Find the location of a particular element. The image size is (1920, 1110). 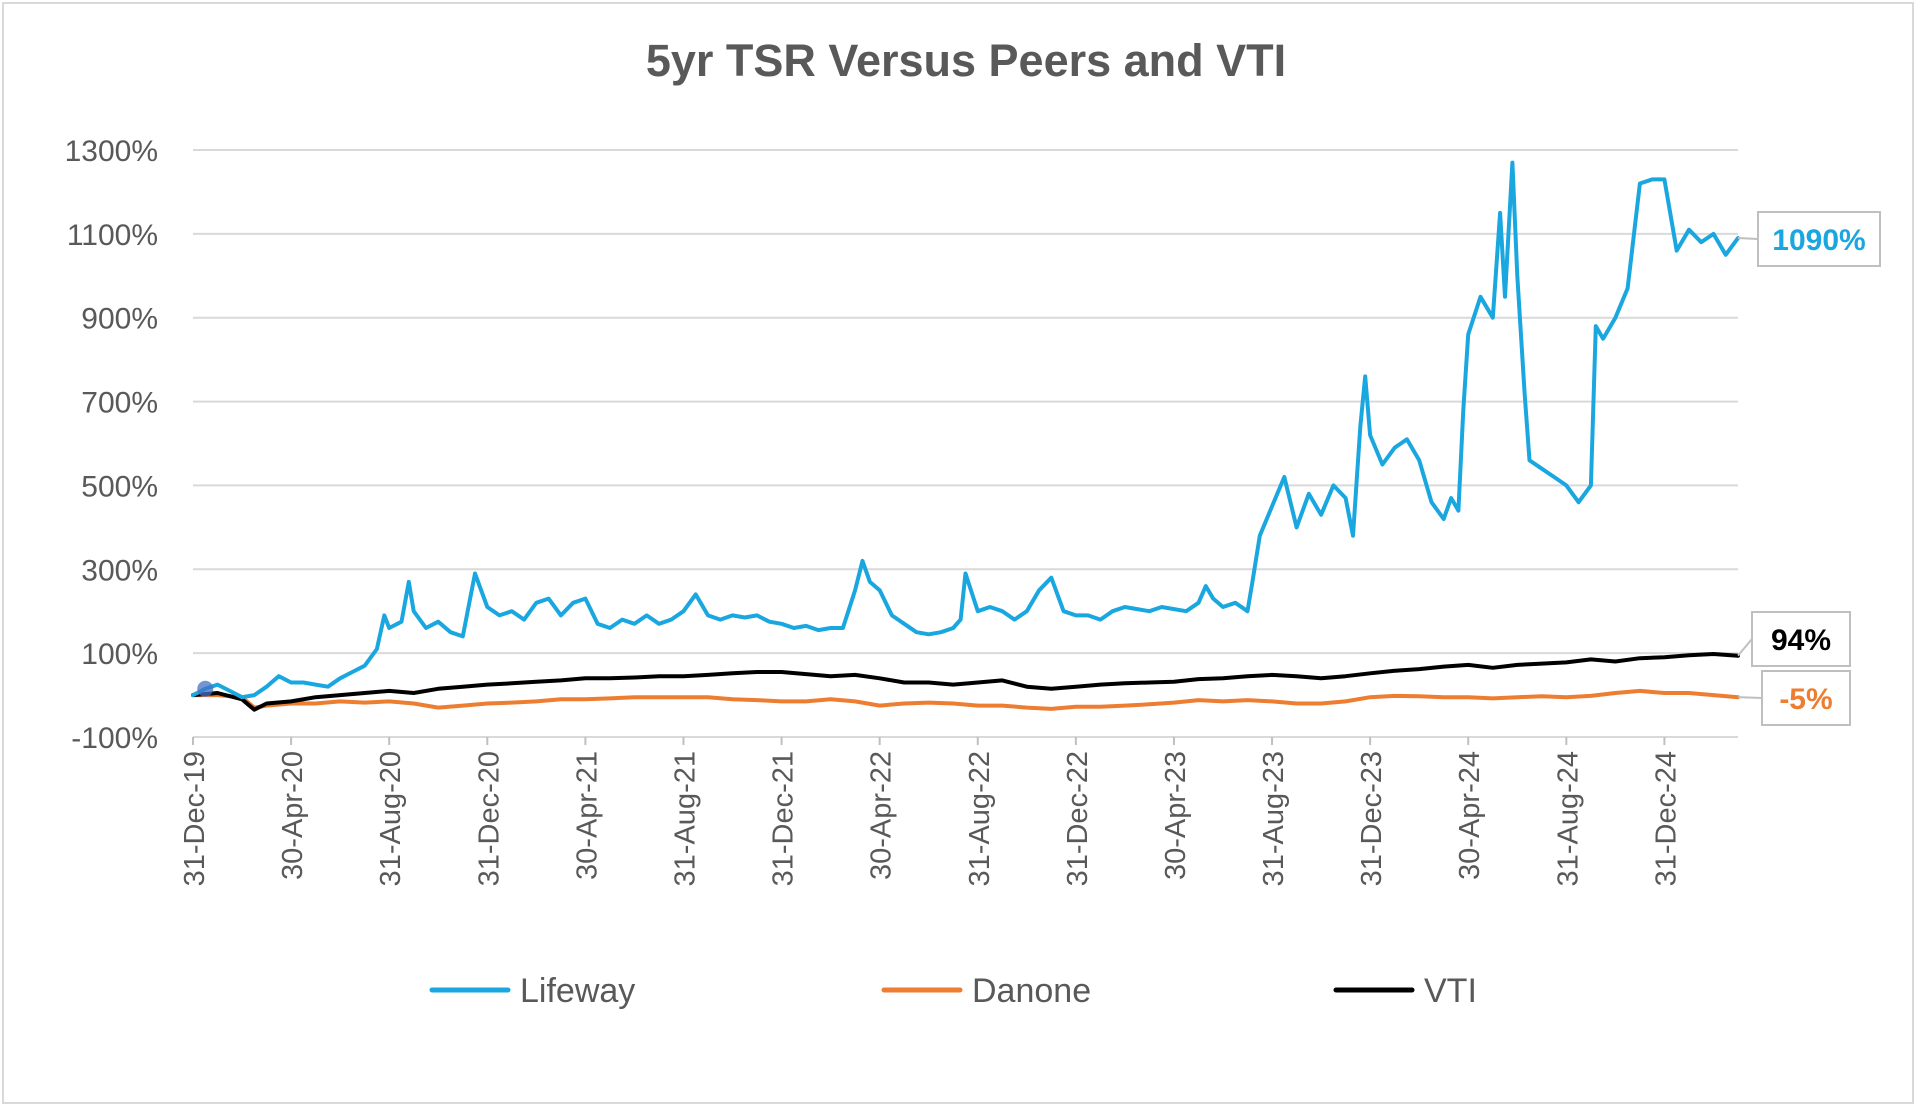

y-axis-ticks: -100% 100% 300% 500% 700% 900% 1100% 1300% is located at coordinates (111, 445).